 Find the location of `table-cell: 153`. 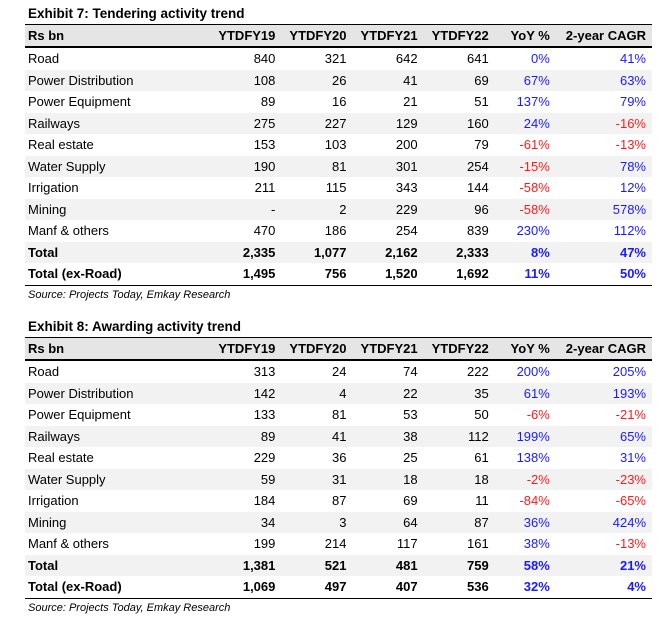

table-cell: 153 is located at coordinates (264, 145).